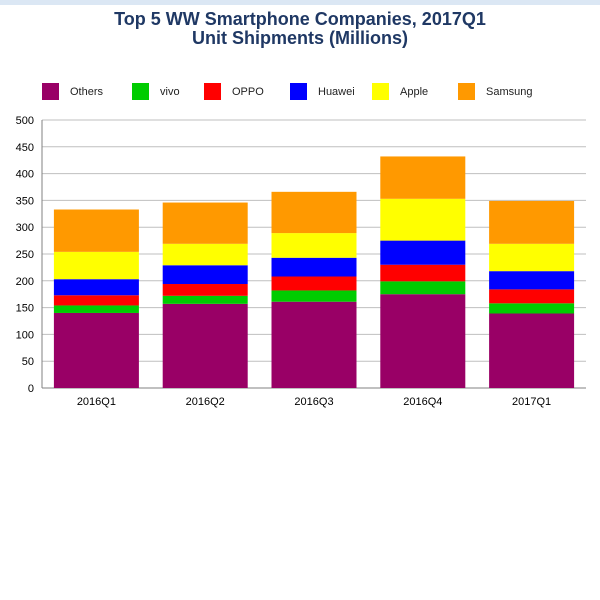 The image size is (600, 600). What do you see at coordinates (248, 92) in the screenshot?
I see `legend-label-oppo: OPPO` at bounding box center [248, 92].